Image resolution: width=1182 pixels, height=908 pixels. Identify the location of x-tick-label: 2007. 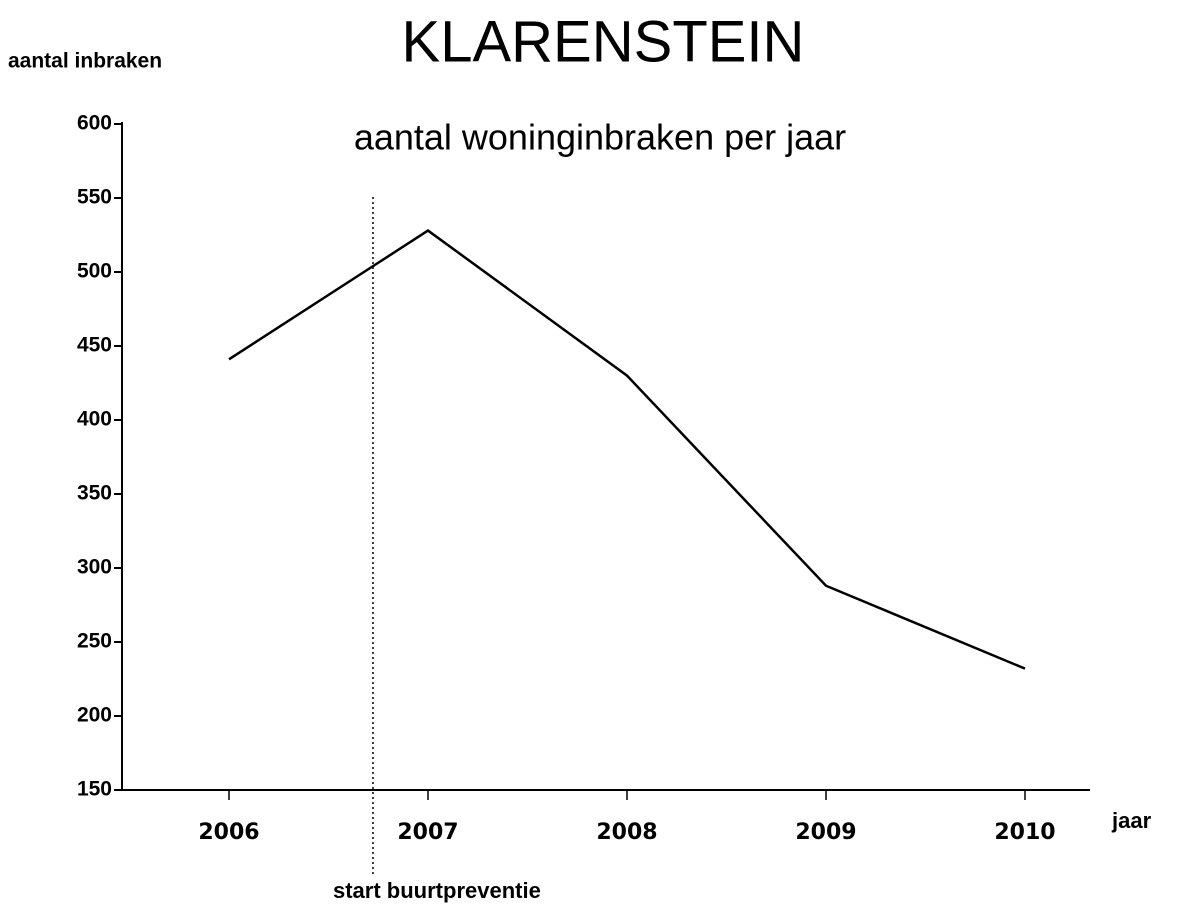
(427, 832).